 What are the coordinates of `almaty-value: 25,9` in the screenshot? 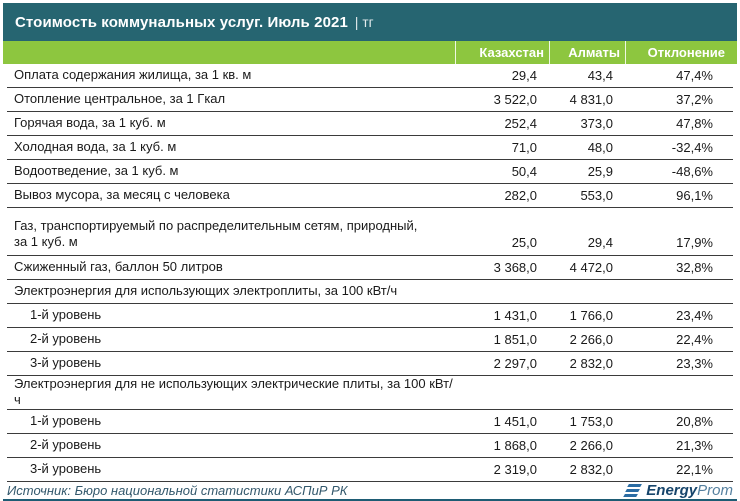 It's located at (600, 171).